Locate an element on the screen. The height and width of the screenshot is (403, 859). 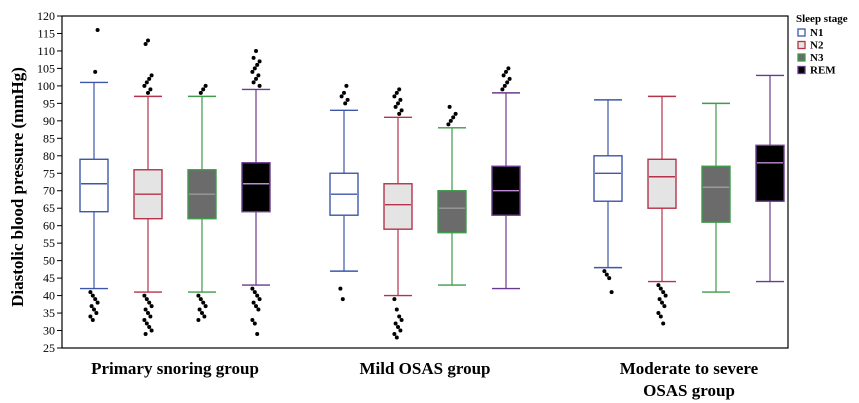
group-label: OSAS group is located at coordinates (689, 390).